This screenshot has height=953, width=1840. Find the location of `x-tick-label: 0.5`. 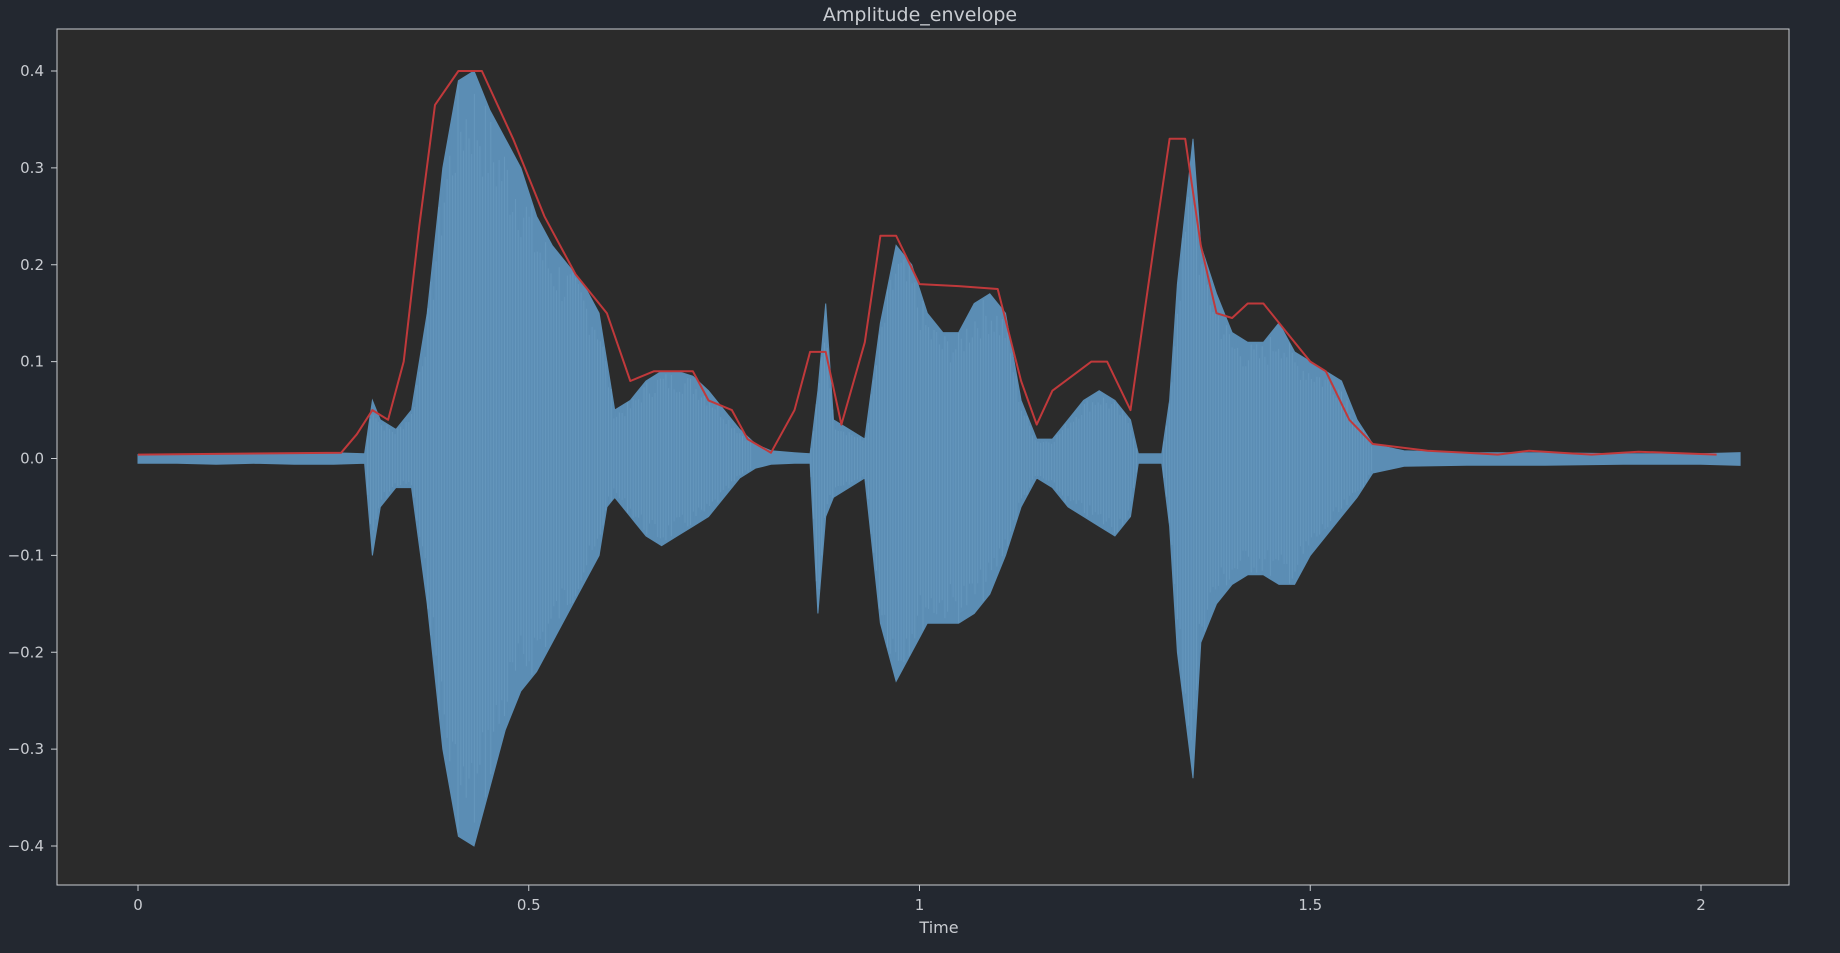

x-tick-label: 0.5 is located at coordinates (529, 905).